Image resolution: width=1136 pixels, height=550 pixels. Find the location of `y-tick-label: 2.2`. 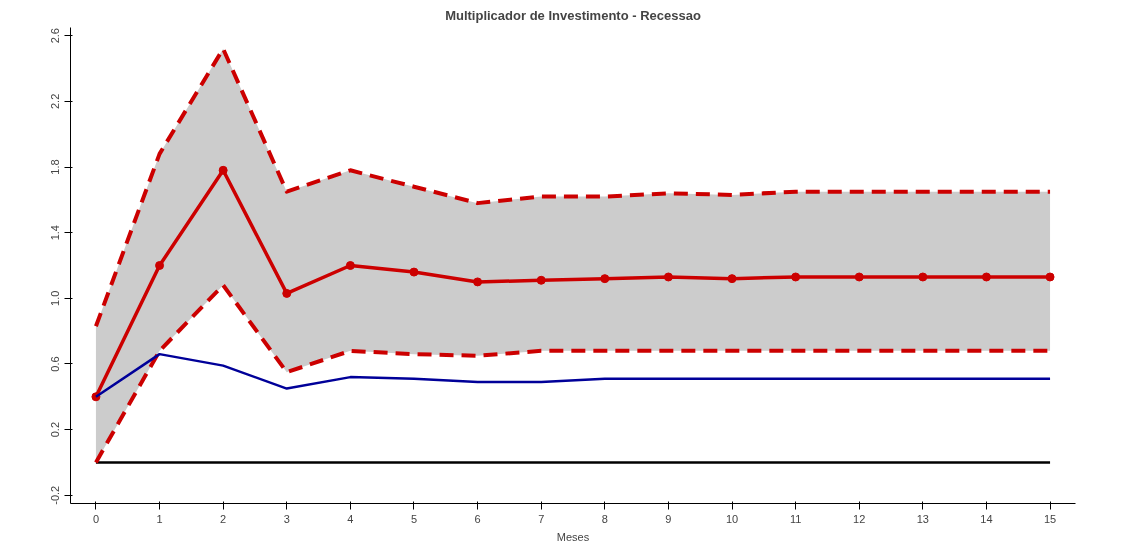

y-tick-label: 2.2 is located at coordinates (55, 101).